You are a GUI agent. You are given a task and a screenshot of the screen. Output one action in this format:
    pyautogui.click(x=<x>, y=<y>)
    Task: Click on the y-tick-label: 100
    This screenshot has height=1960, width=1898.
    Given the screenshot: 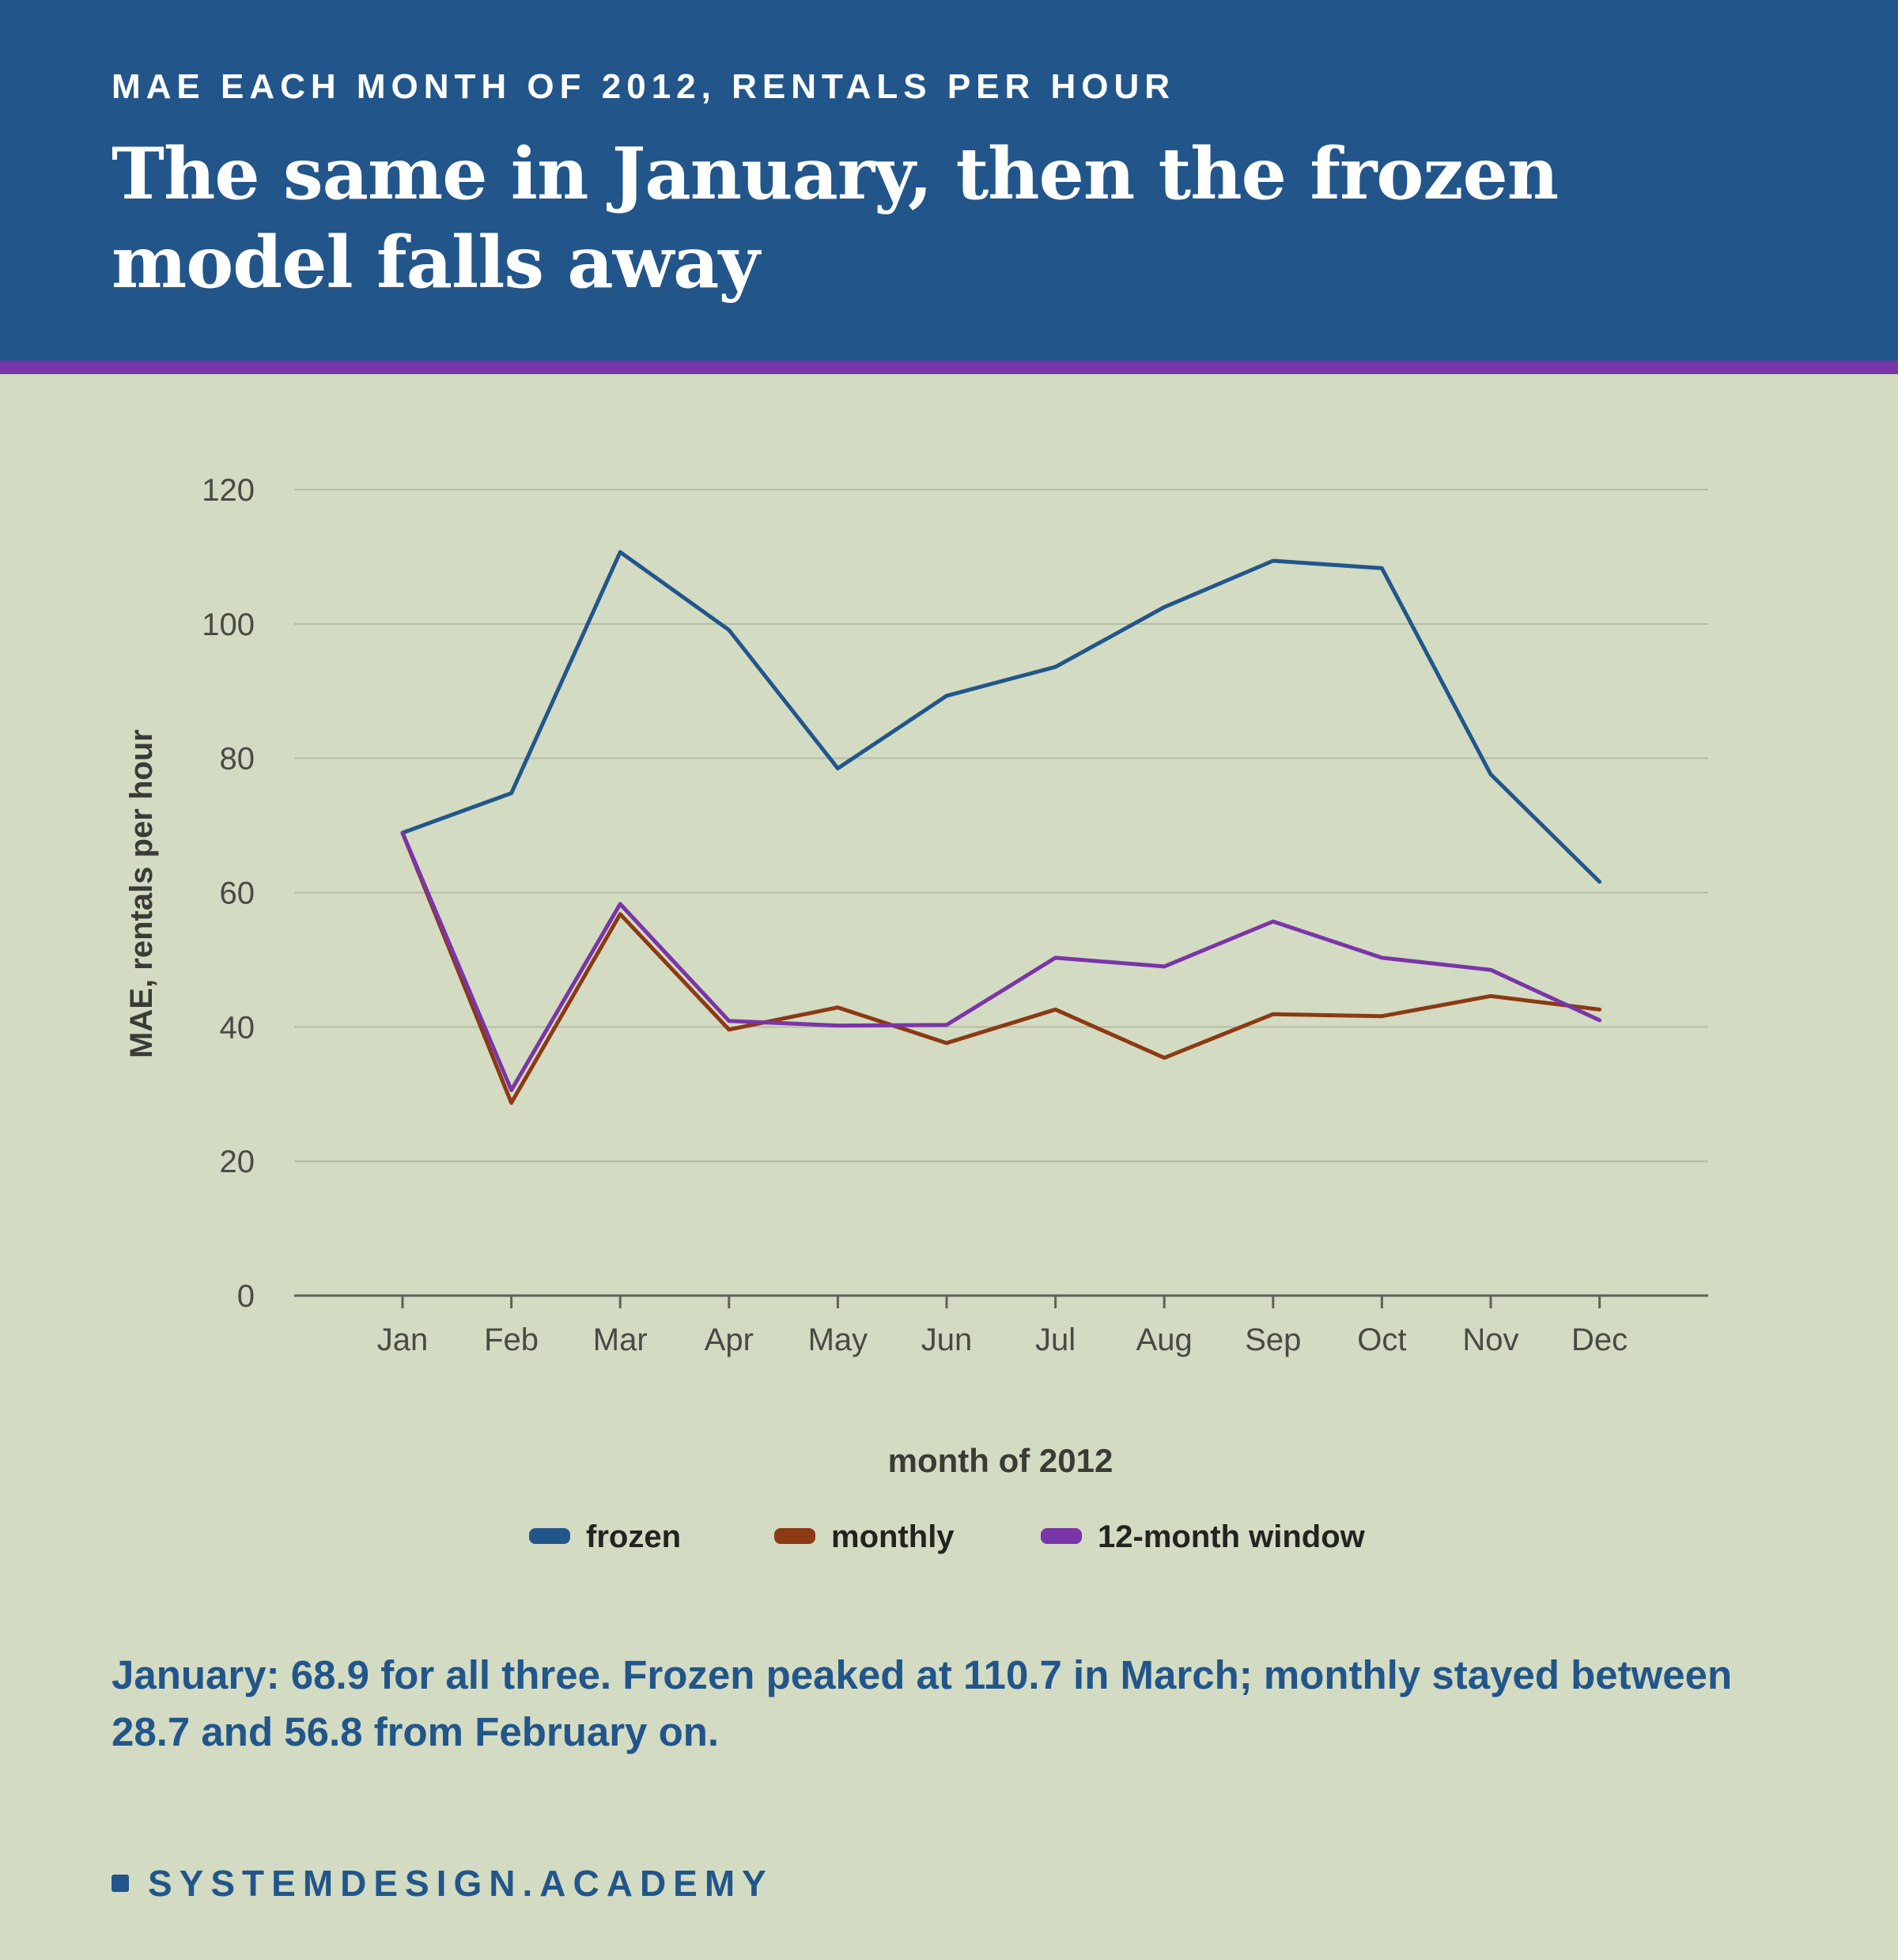 What is the action you would take?
    pyautogui.click(x=229, y=624)
    